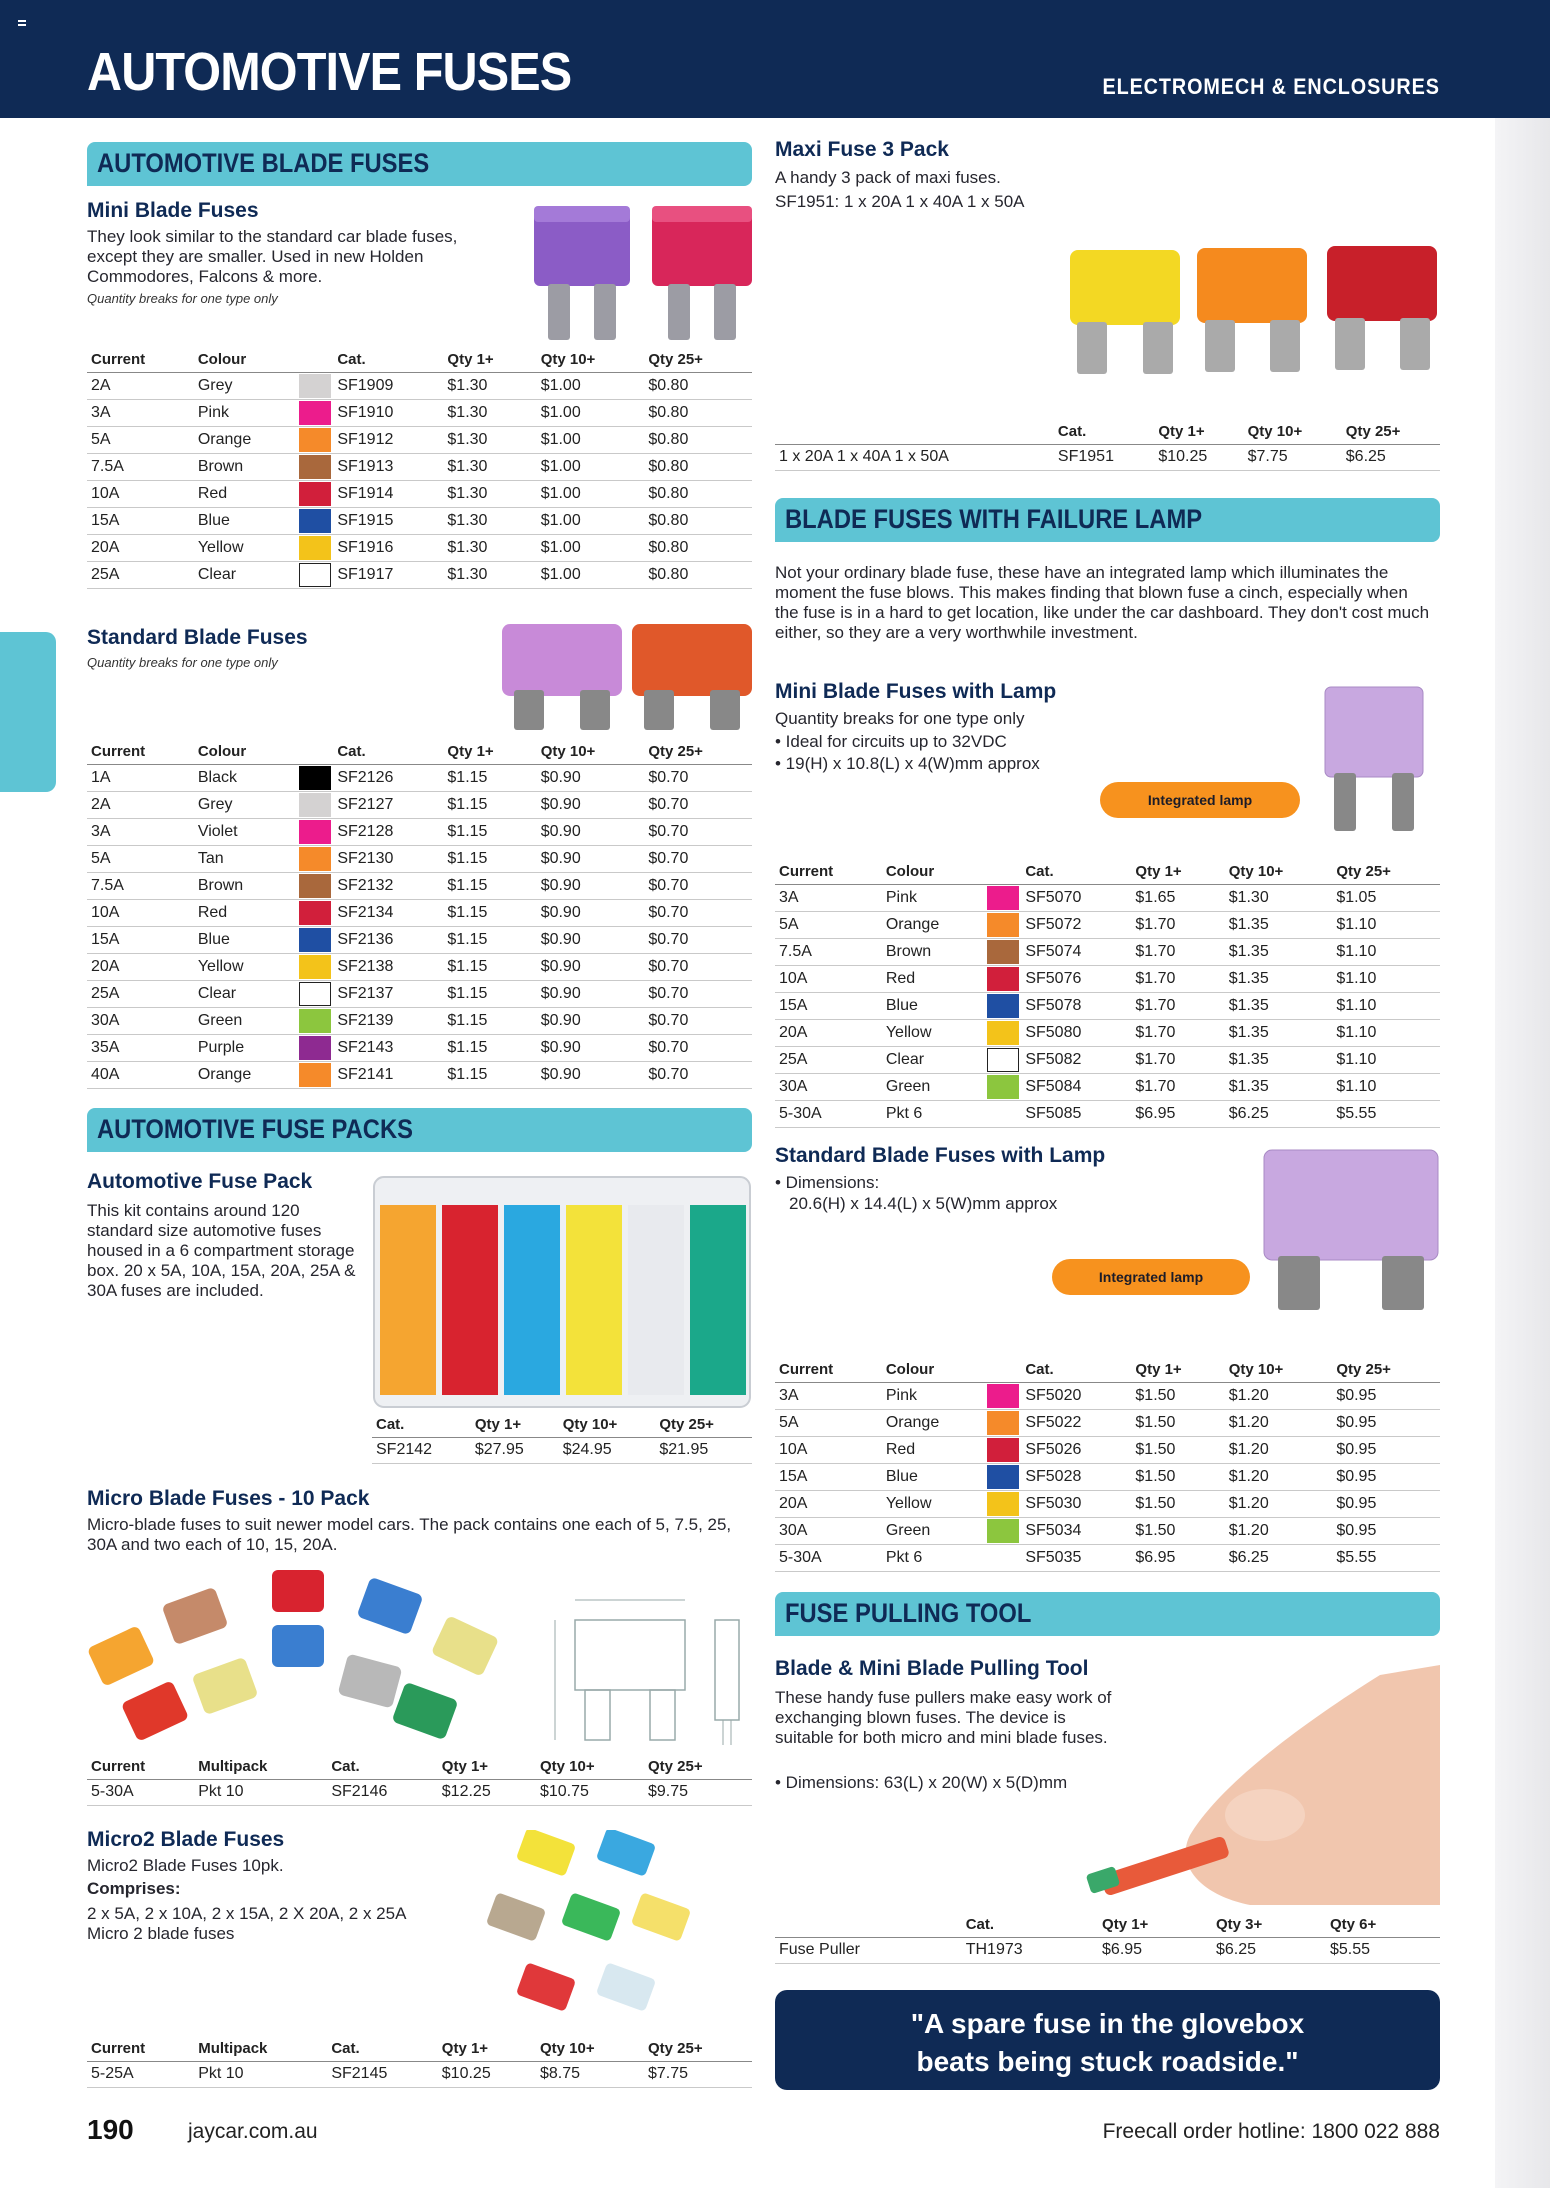 The height and width of the screenshot is (2188, 1550). I want to click on table-row: 10A Red SF2134 $1.15 $0.90 $0.70, so click(419, 913).